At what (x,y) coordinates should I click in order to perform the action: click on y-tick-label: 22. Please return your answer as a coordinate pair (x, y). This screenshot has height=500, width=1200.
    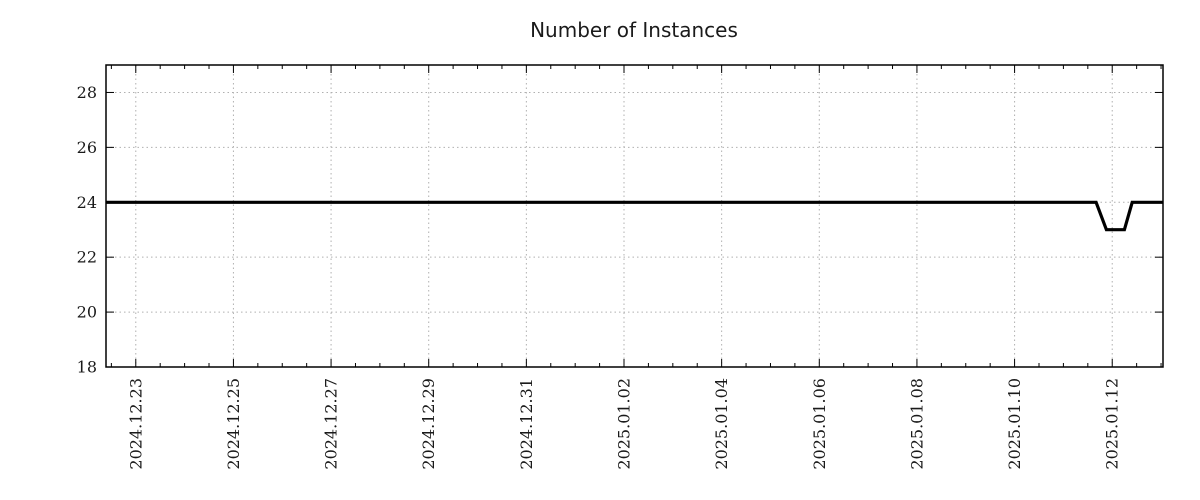
    Looking at the image, I should click on (87, 257).